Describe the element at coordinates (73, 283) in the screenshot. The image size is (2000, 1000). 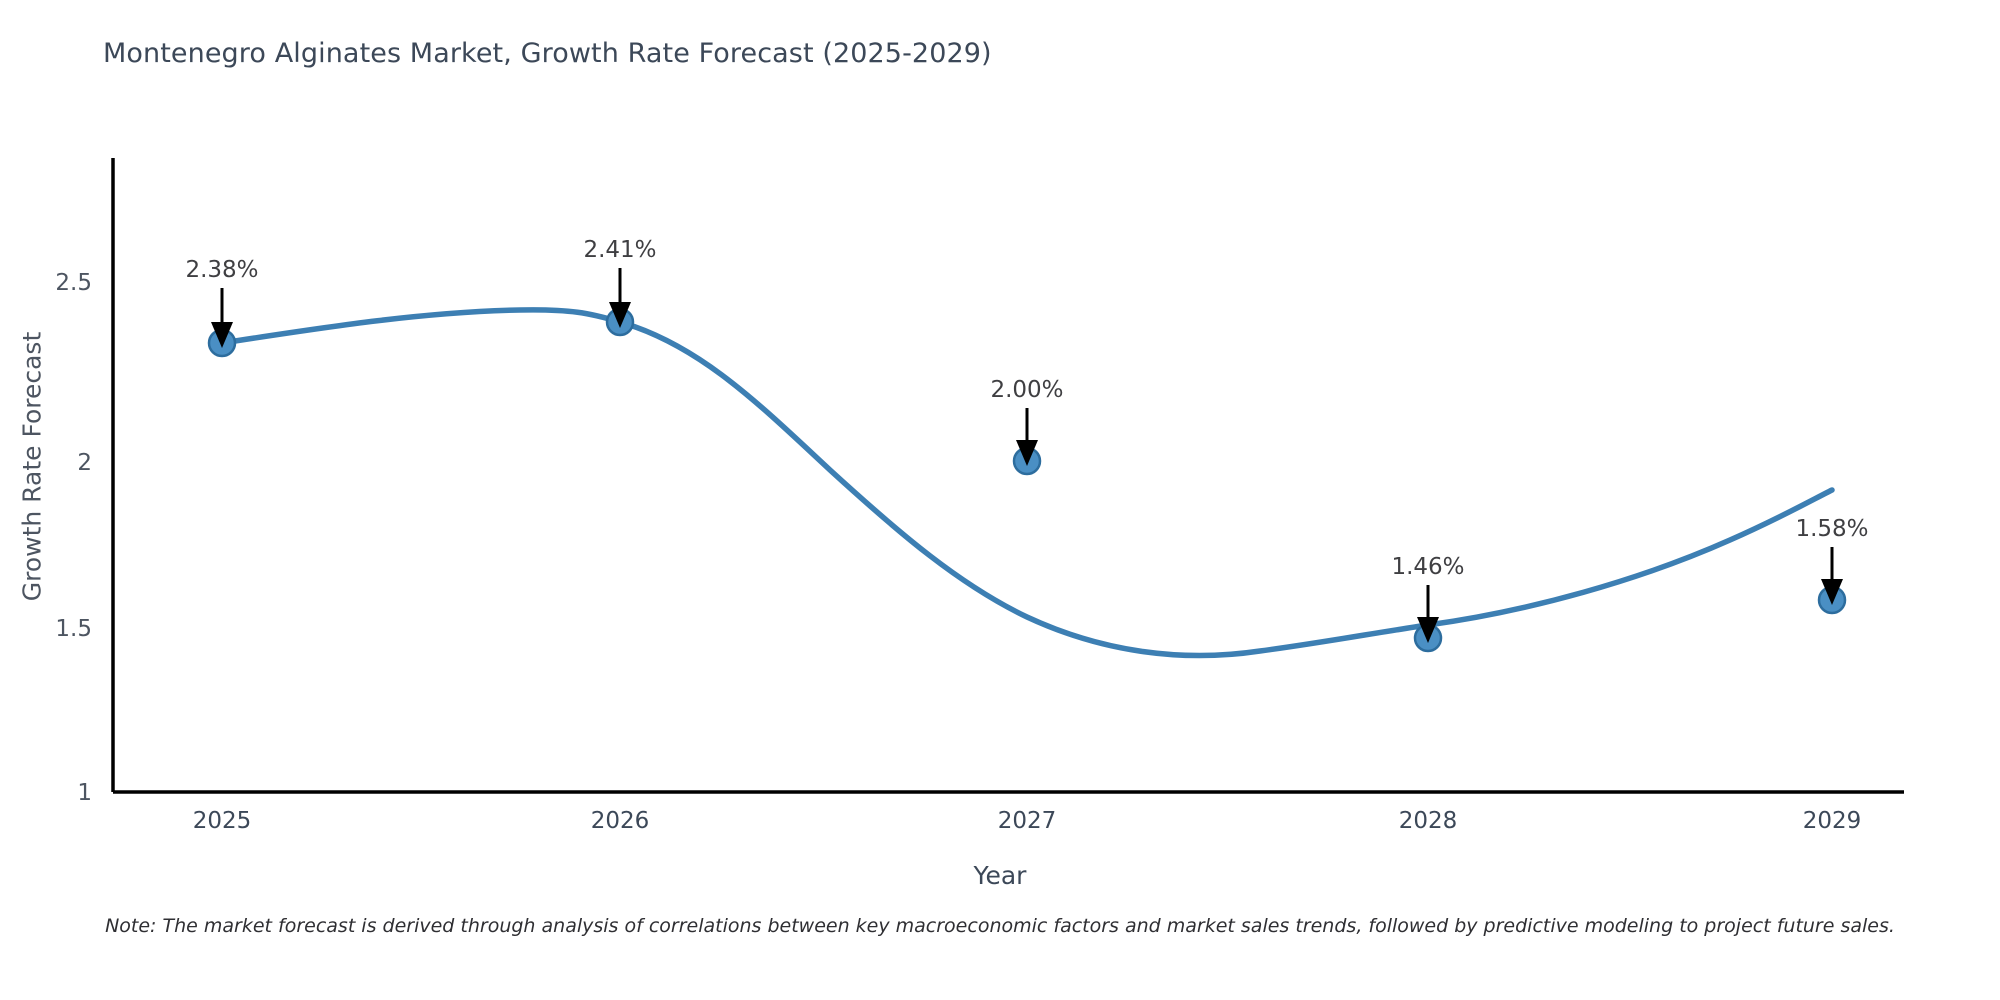
I see `y-tick-label-2-5: 2.5` at that location.